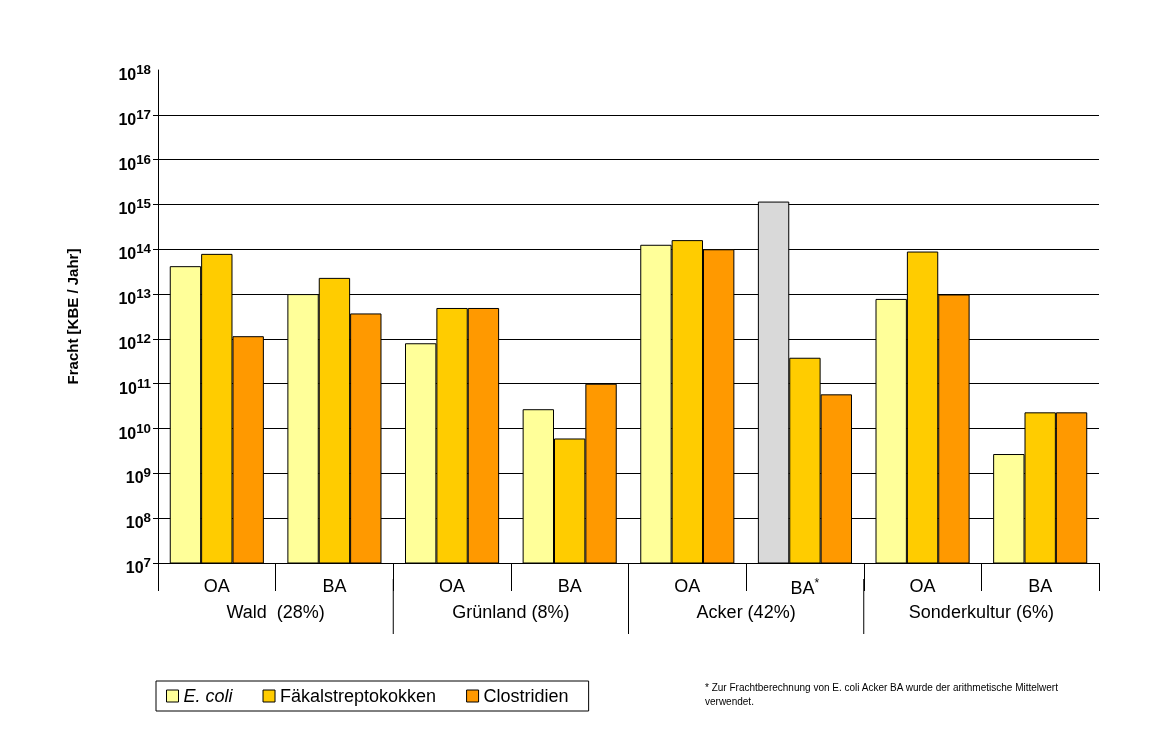 This screenshot has height=731, width=1167. Describe the element at coordinates (134, 251) in the screenshot. I see `y-tick-label: 10$^{14}$` at that location.